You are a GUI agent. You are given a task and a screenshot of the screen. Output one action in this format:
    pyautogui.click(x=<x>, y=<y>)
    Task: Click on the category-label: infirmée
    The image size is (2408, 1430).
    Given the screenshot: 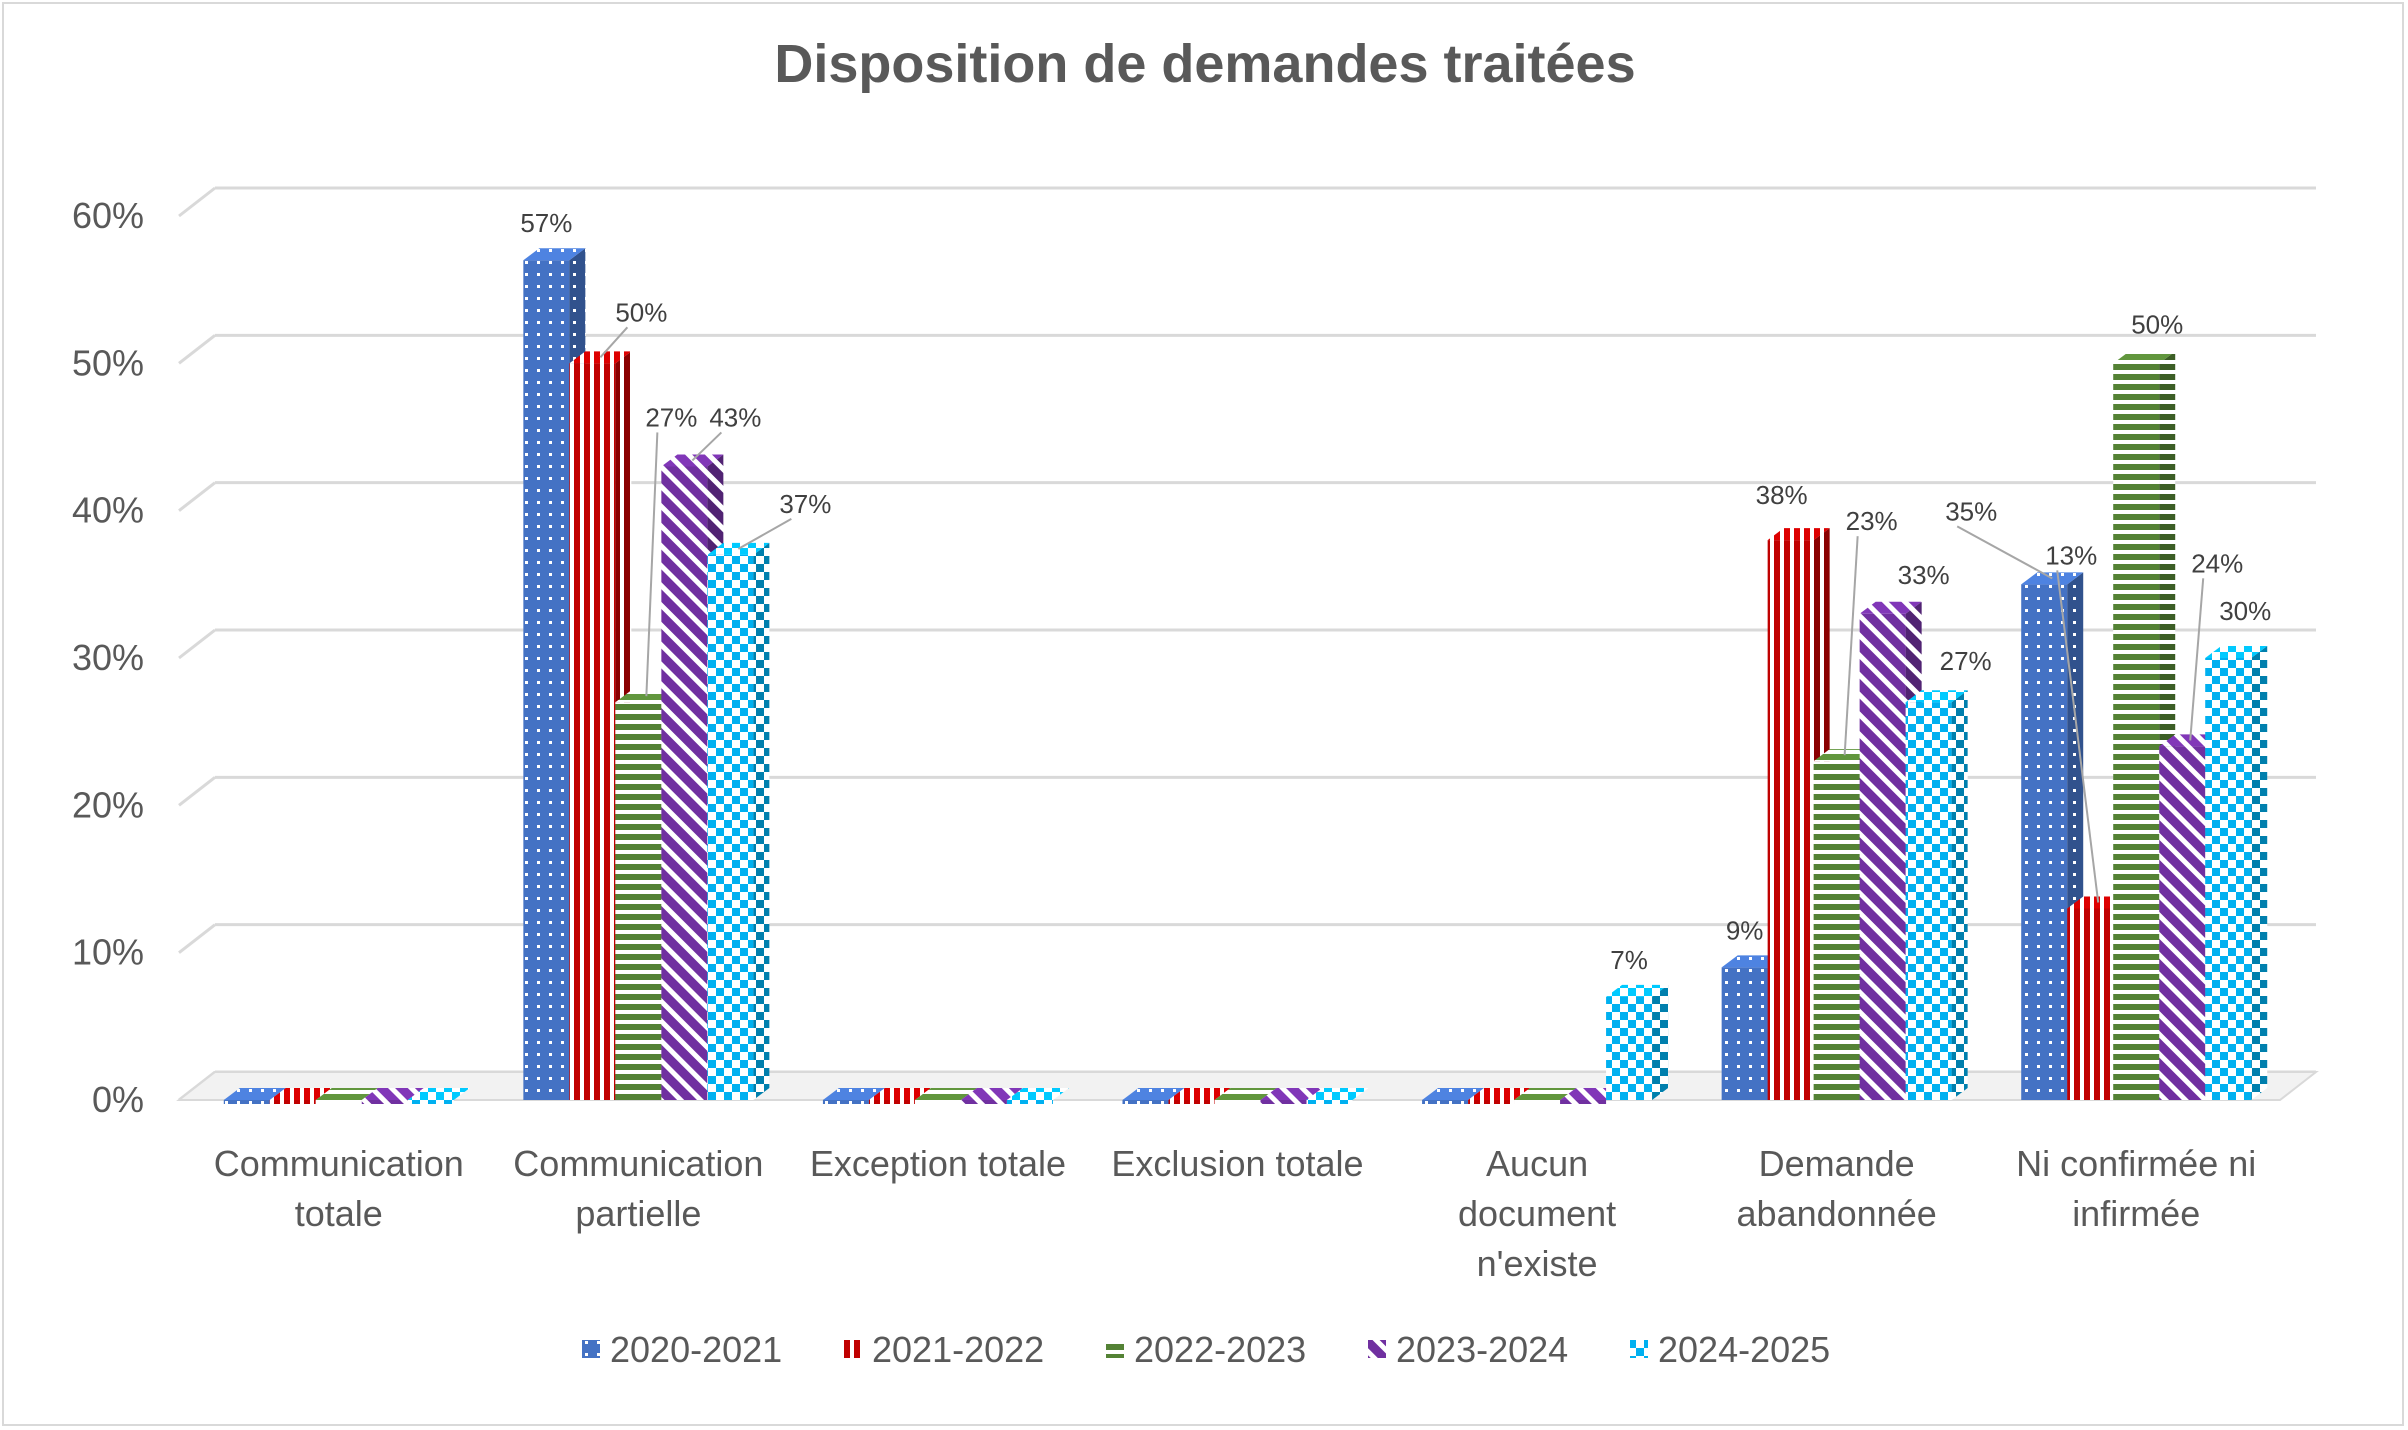 What is the action you would take?
    pyautogui.click(x=2136, y=1213)
    